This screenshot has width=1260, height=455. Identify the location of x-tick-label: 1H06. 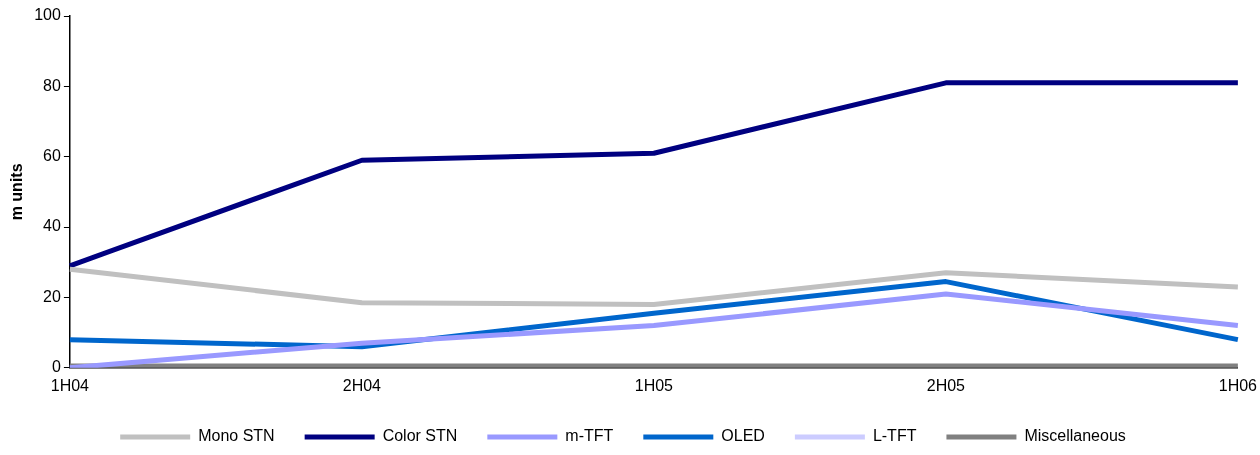
(1238, 385).